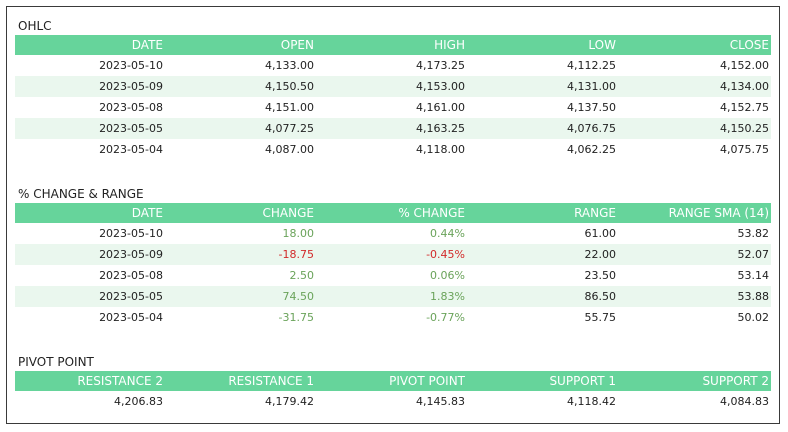 This screenshot has height=432, width=788. I want to click on column-header: RESISTANCE 2, so click(90, 381).